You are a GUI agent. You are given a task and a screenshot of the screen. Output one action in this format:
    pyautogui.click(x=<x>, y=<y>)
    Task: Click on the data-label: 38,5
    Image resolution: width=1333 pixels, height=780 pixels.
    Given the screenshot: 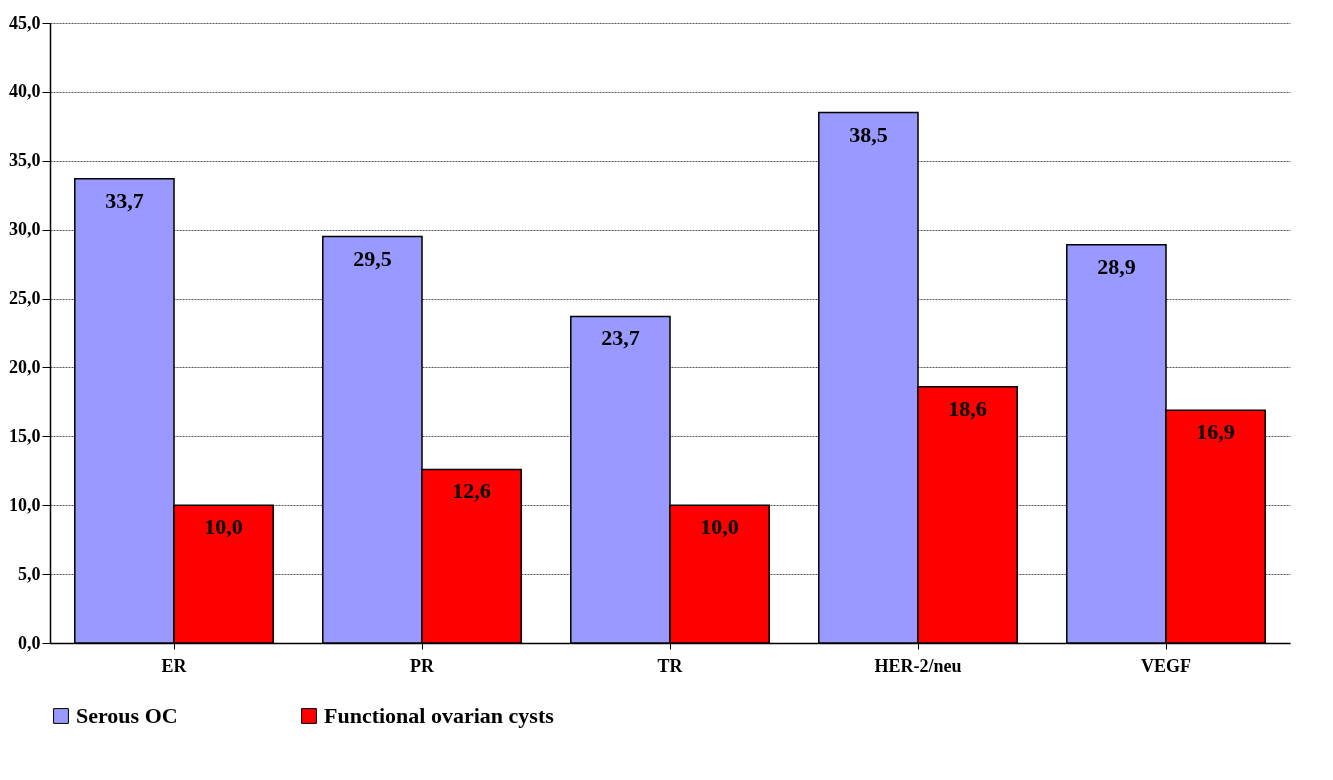 What is the action you would take?
    pyautogui.click(x=868, y=134)
    